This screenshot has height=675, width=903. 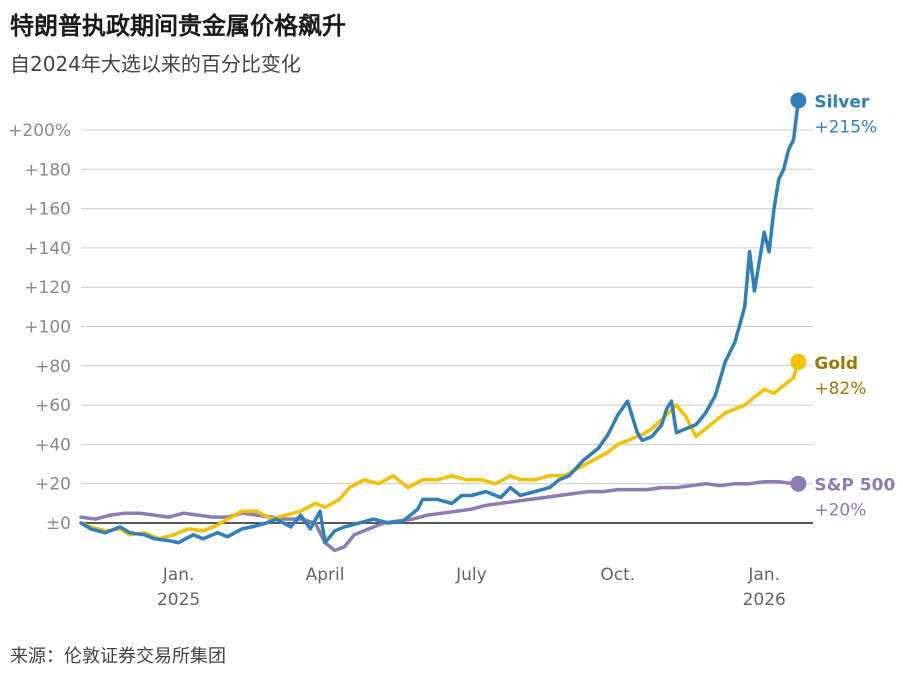 I want to click on s-p-500-name-label: S&P 500, so click(x=854, y=486).